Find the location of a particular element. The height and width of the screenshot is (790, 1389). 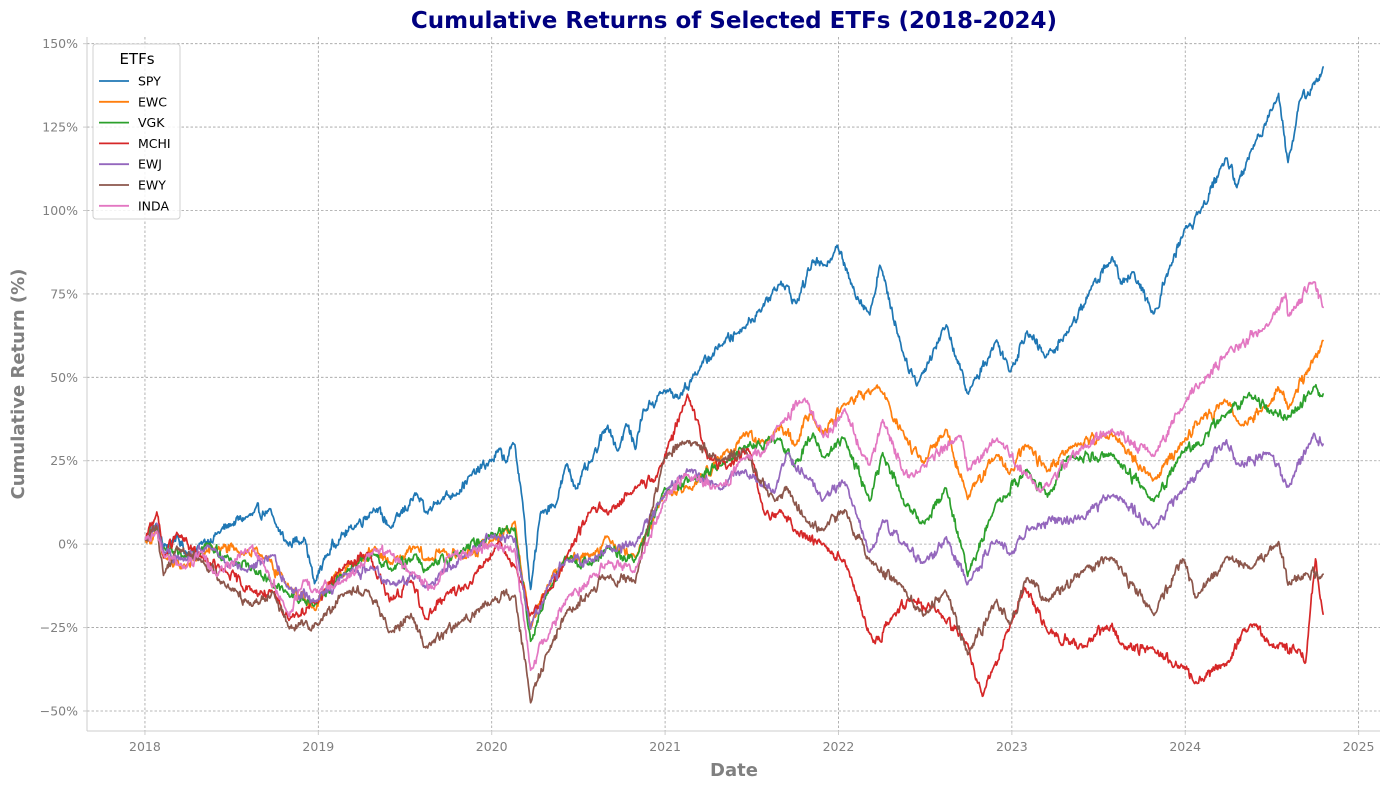

y-tick-label: −50% is located at coordinates (59, 710).